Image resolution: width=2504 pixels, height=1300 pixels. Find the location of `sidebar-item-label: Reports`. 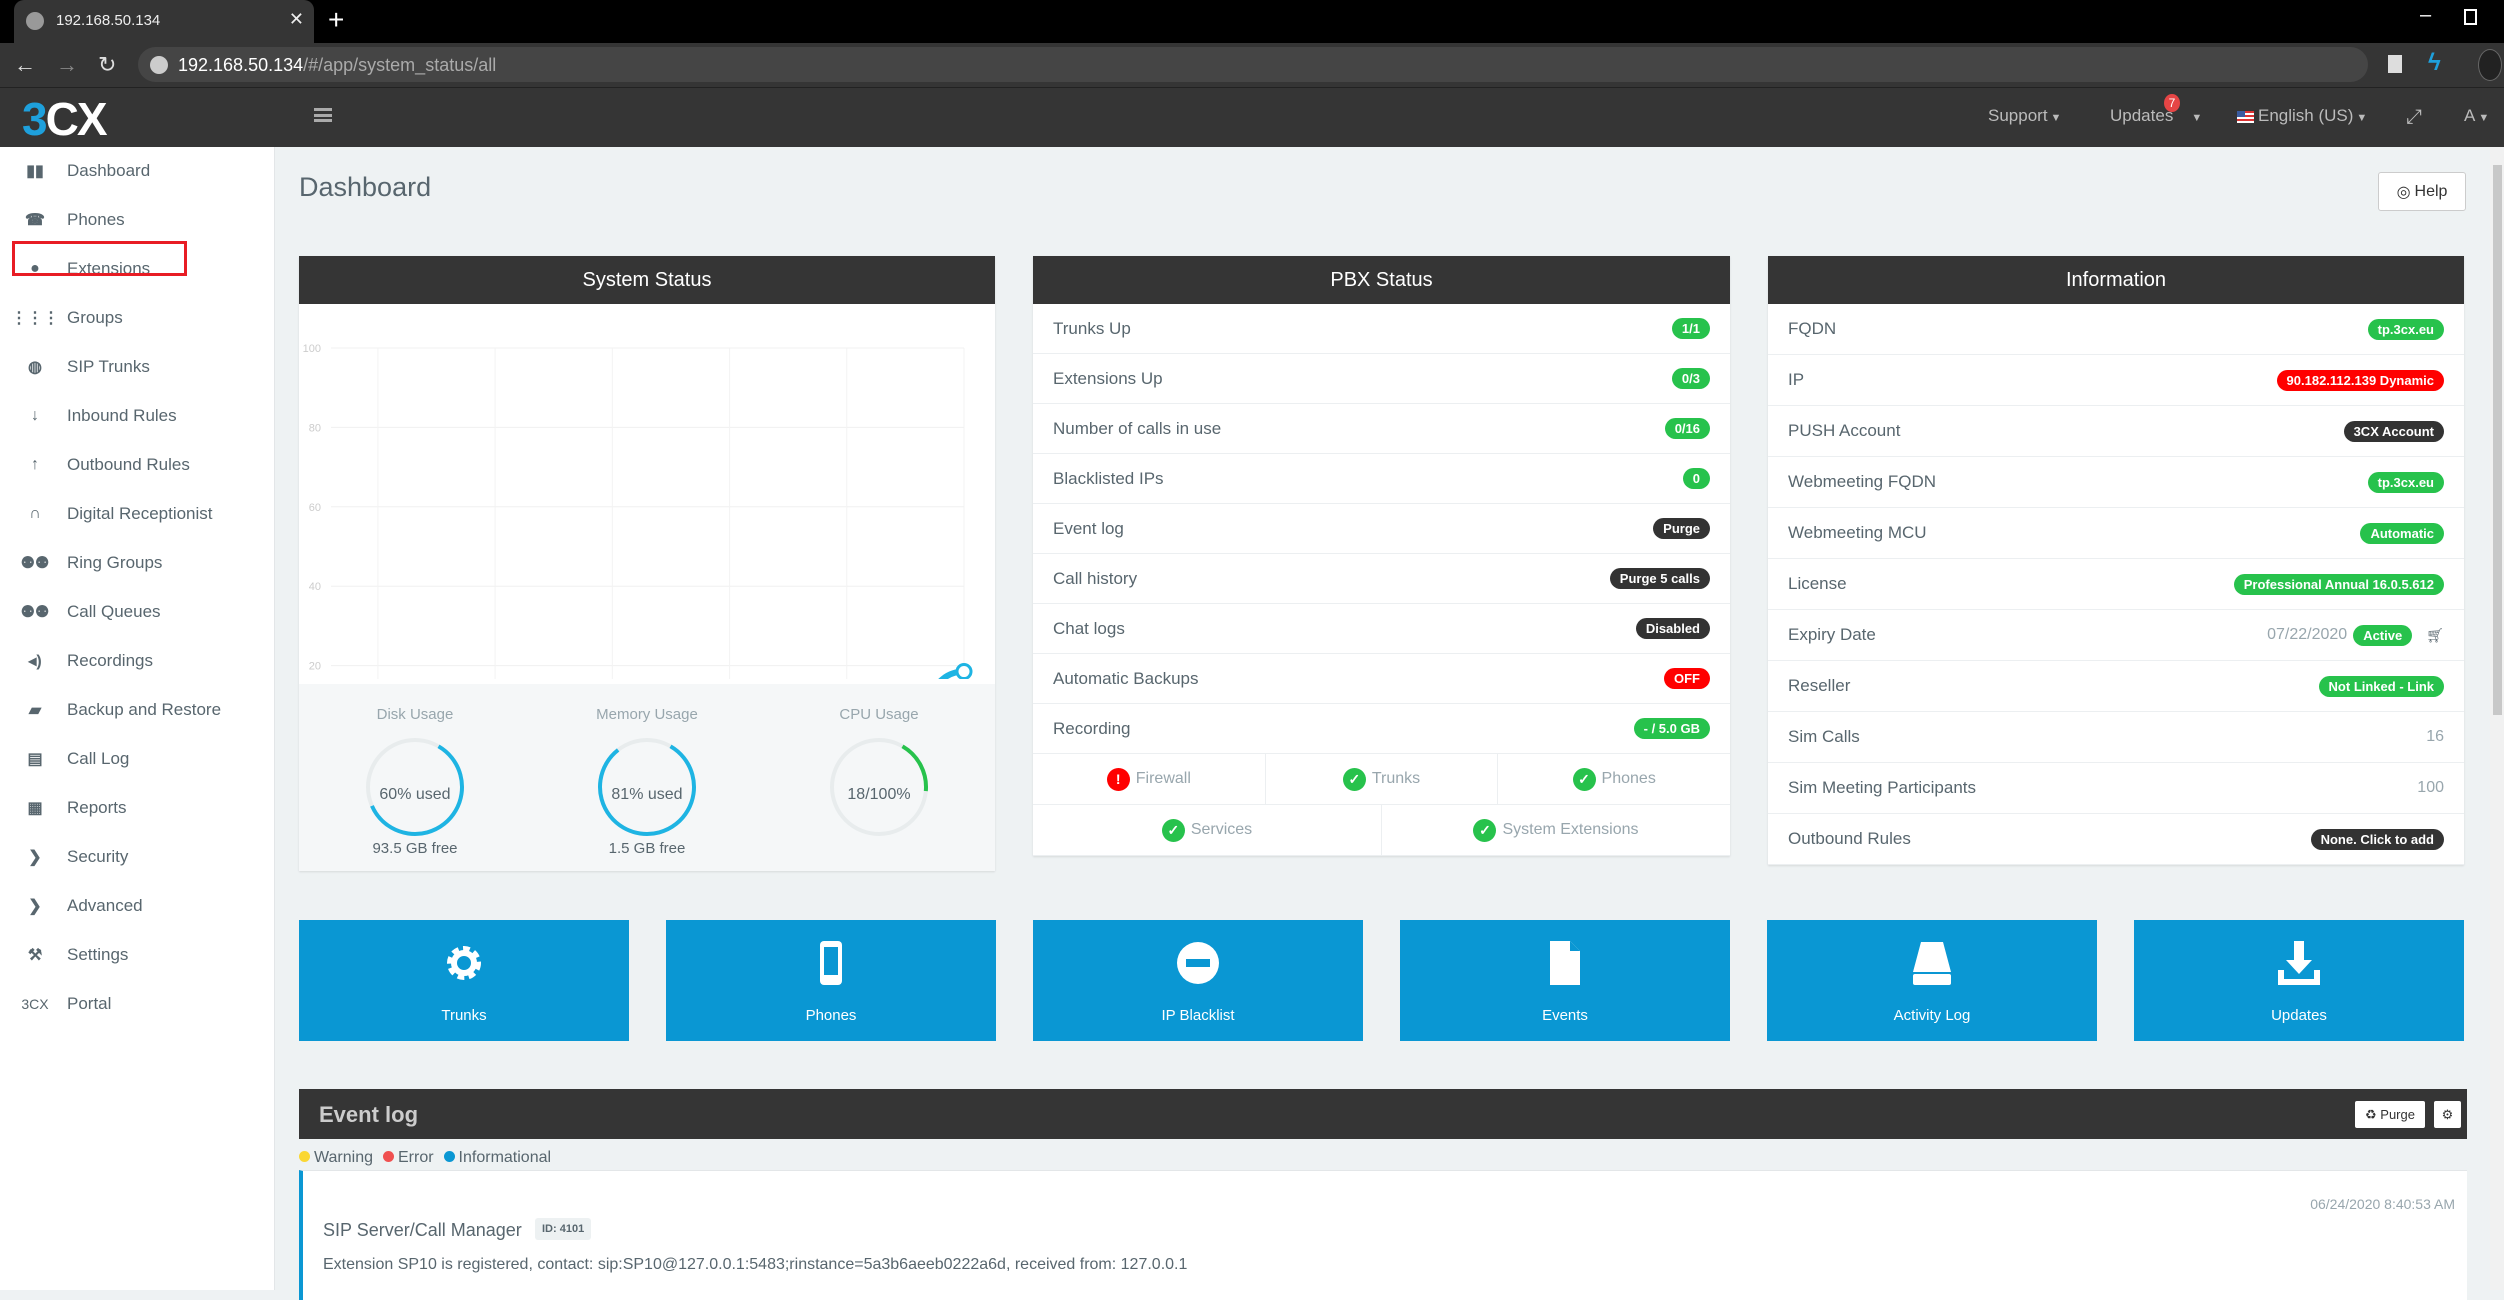

sidebar-item-label: Reports is located at coordinates (97, 807).